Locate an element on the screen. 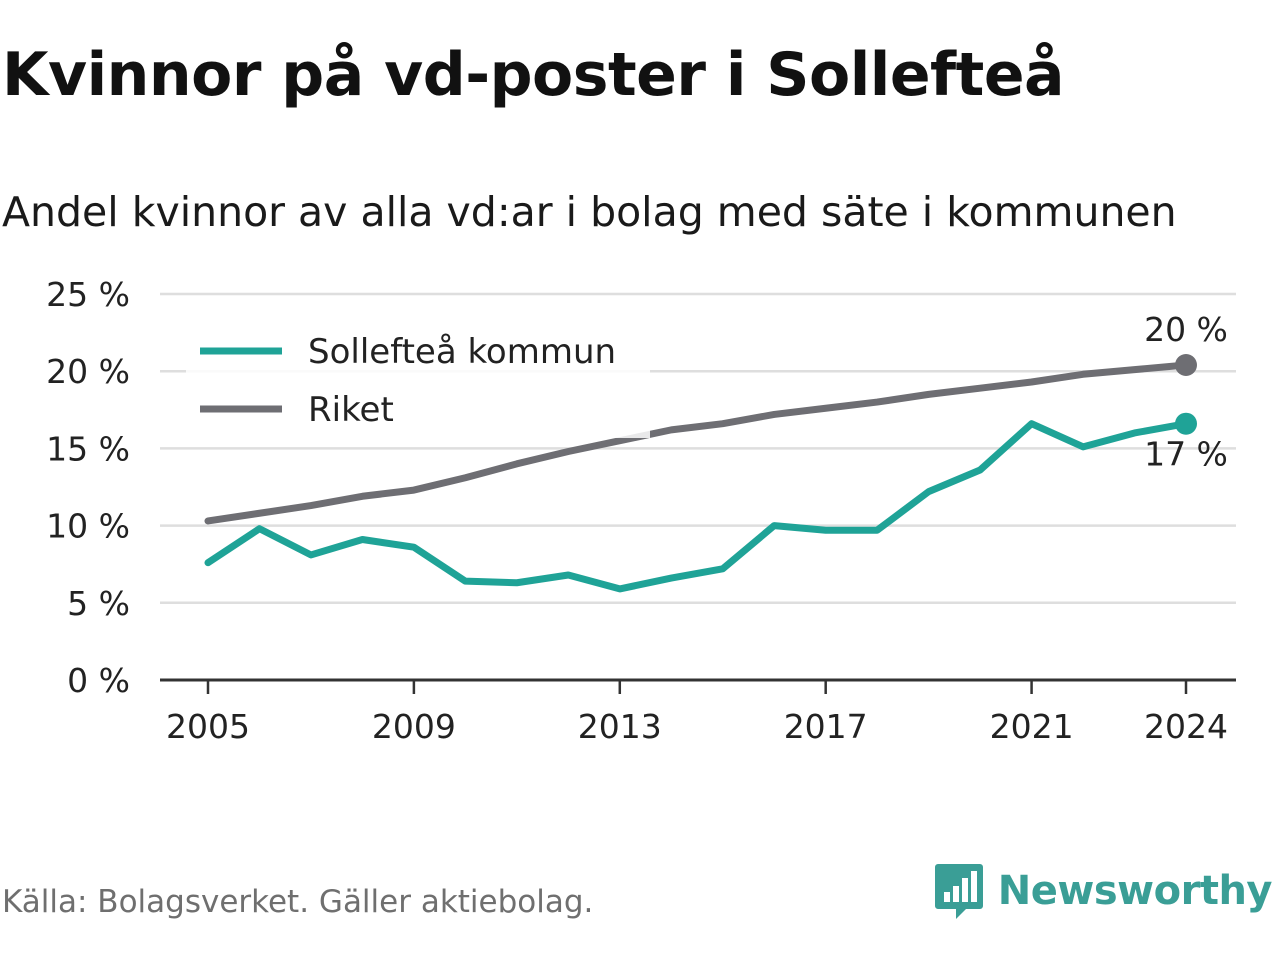 The image size is (1280, 960). end-labels: 20 % 17 % is located at coordinates (1186, 392).